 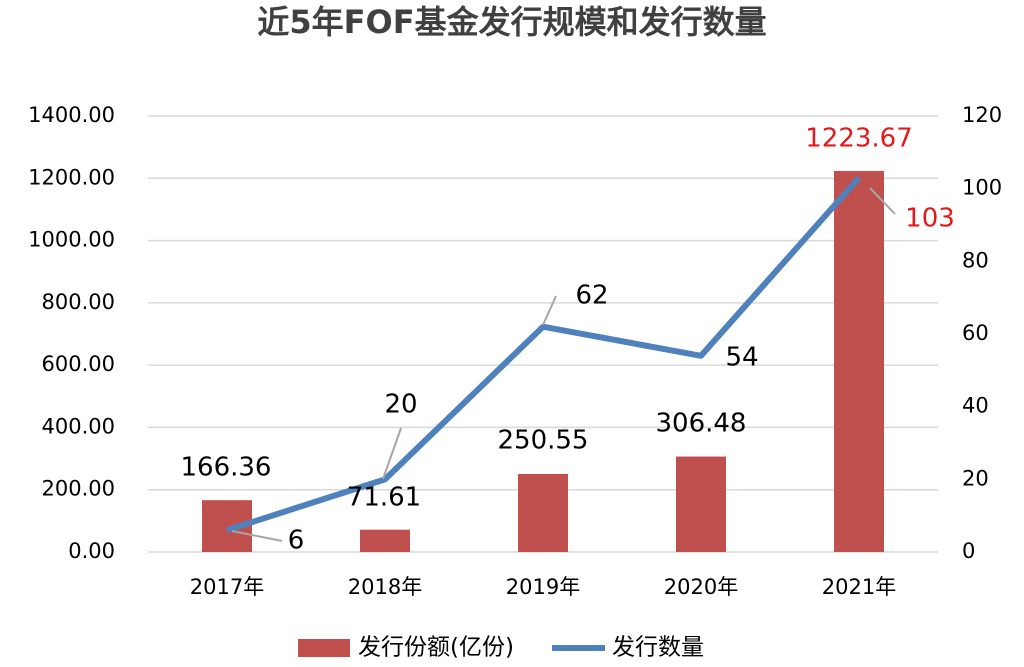 I want to click on data-label: 103, so click(x=930, y=219).